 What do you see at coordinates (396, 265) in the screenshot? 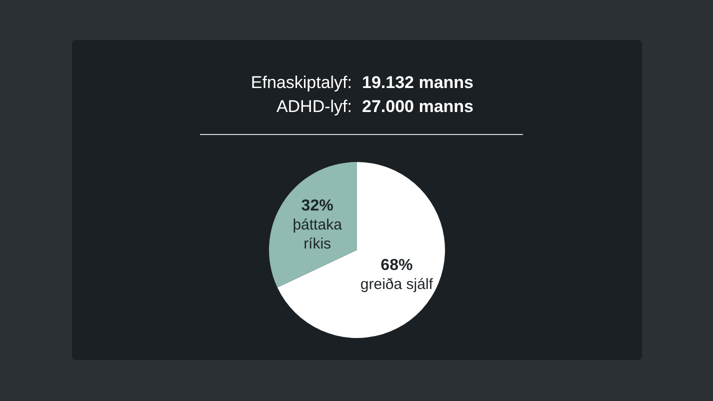
I see `data-label: 68%` at bounding box center [396, 265].